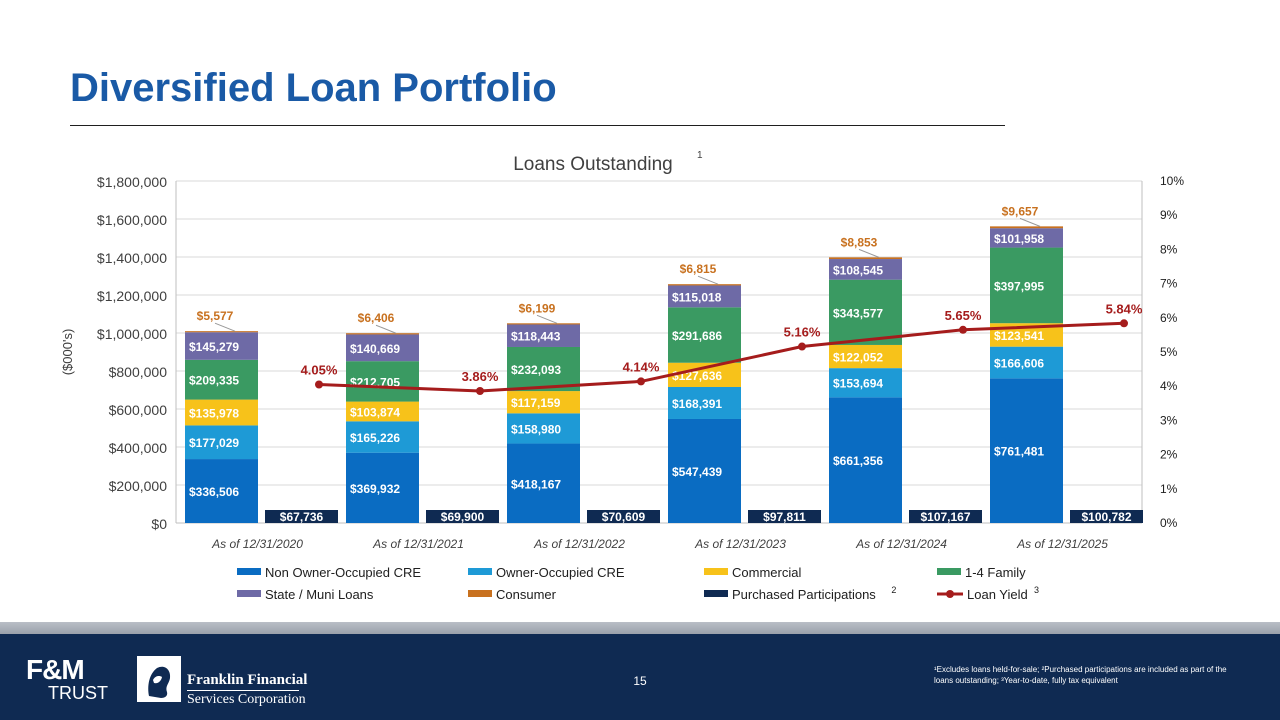 The width and height of the screenshot is (1280, 720). Describe the element at coordinates (893, 590) in the screenshot. I see `legend-footnote-mark: 2` at that location.